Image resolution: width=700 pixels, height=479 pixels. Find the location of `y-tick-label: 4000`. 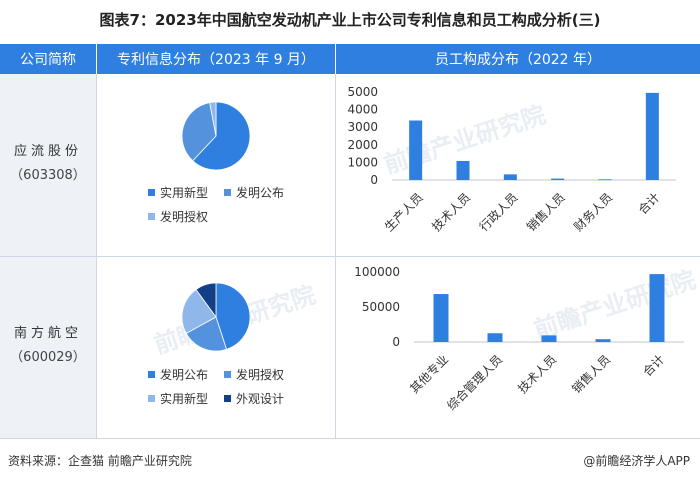

y-tick-label: 4000 is located at coordinates (362, 110).